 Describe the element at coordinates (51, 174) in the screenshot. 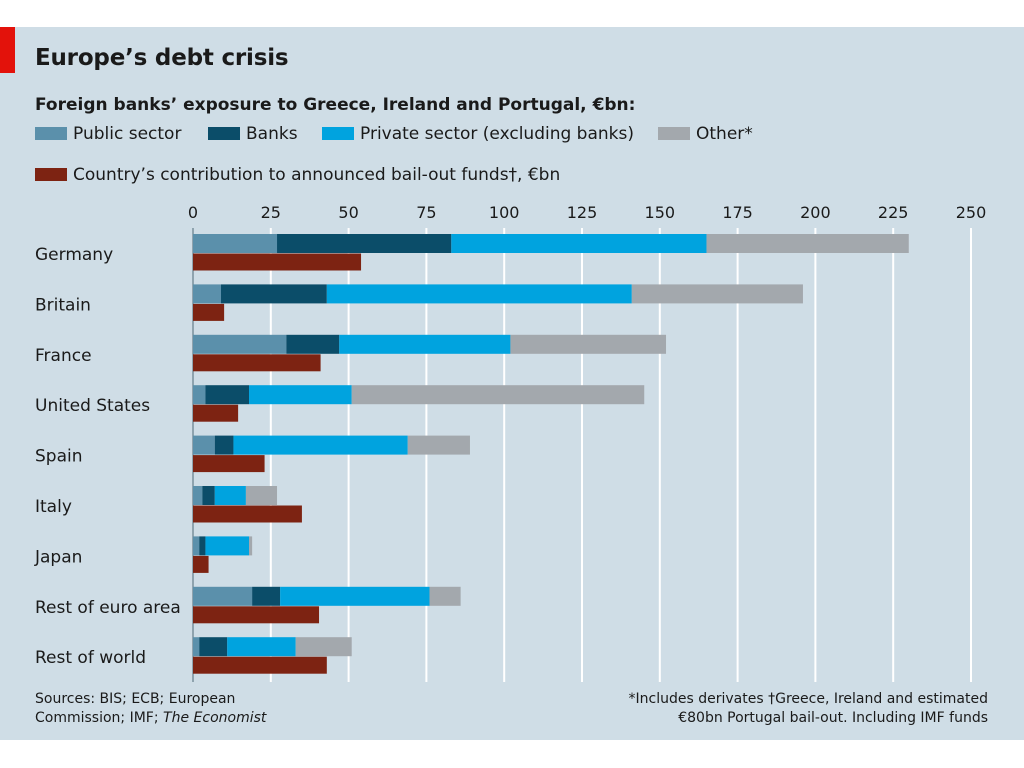

I see `legend-swatch-contribution` at that location.